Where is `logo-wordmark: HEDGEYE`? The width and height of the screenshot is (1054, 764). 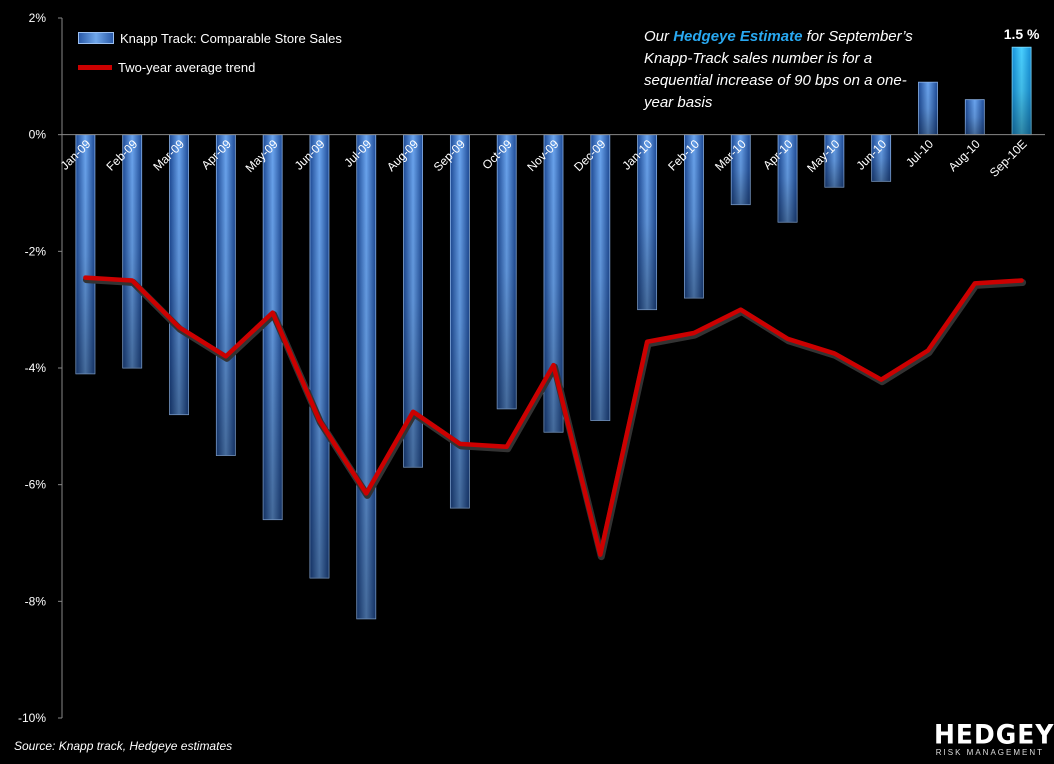
logo-wordmark: HEDGEYE is located at coordinates (994, 734).